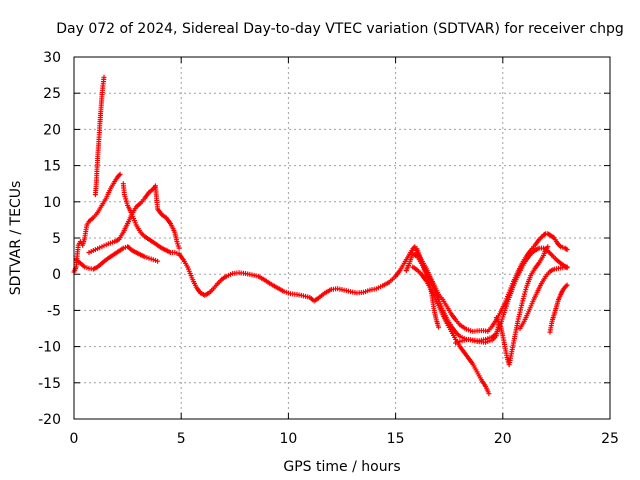 The height and width of the screenshot is (480, 640). Describe the element at coordinates (56, 275) in the screenshot. I see `y-tick-label: 0` at that location.